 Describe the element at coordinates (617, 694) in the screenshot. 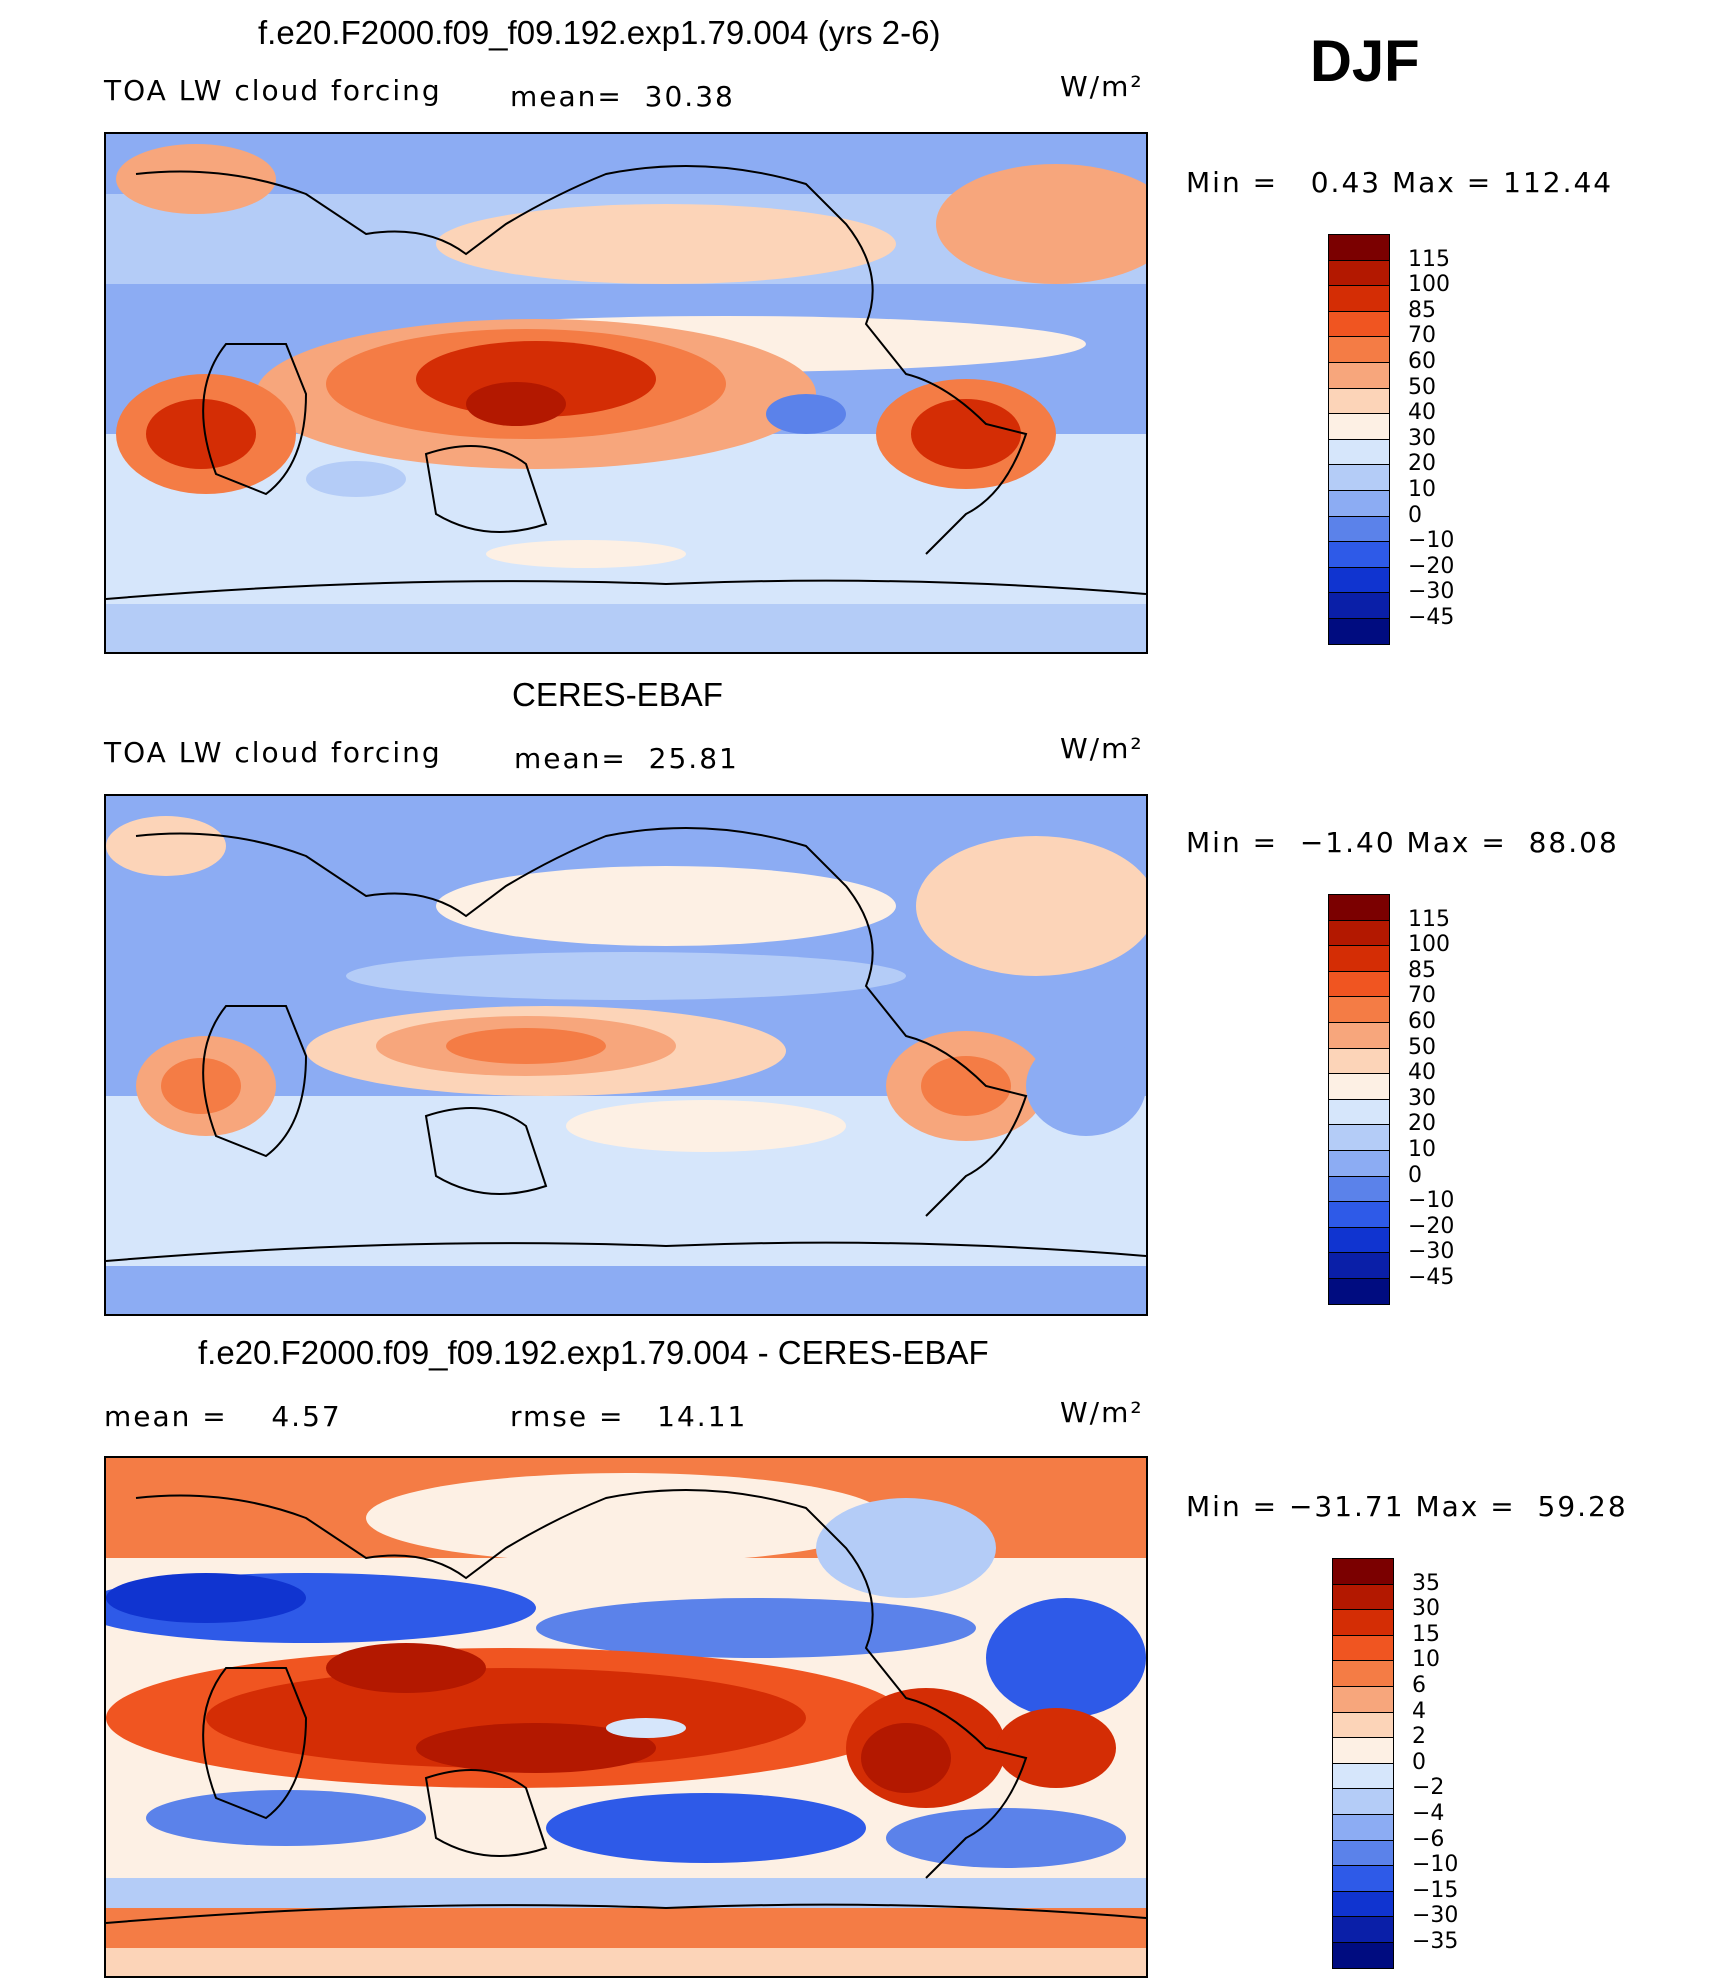

I see `panel-2-title: CERES-EBAF` at that location.